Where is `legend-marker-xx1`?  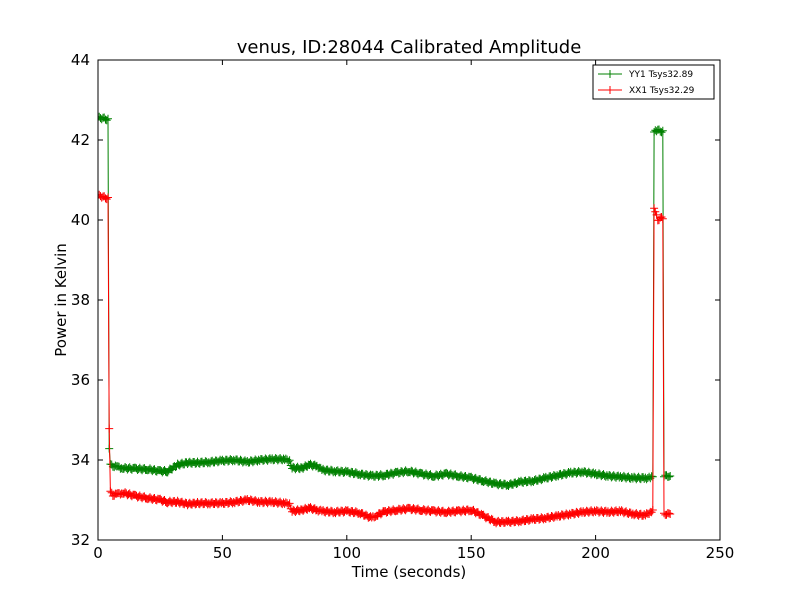 legend-marker-xx1 is located at coordinates (610, 90).